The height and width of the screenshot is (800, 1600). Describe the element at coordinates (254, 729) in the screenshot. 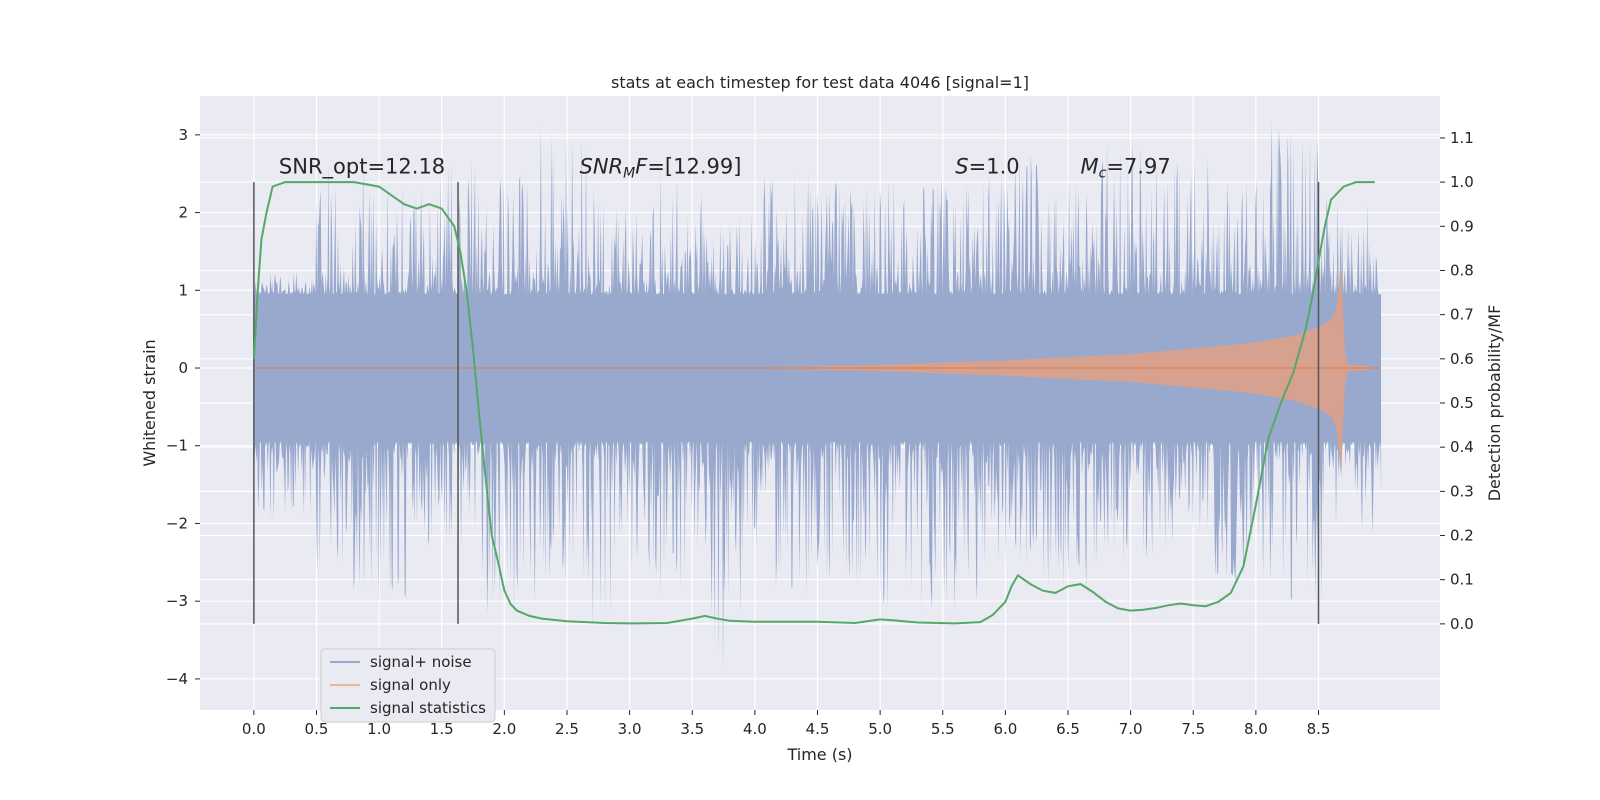

I see `x-tick-label: 0.0` at that location.